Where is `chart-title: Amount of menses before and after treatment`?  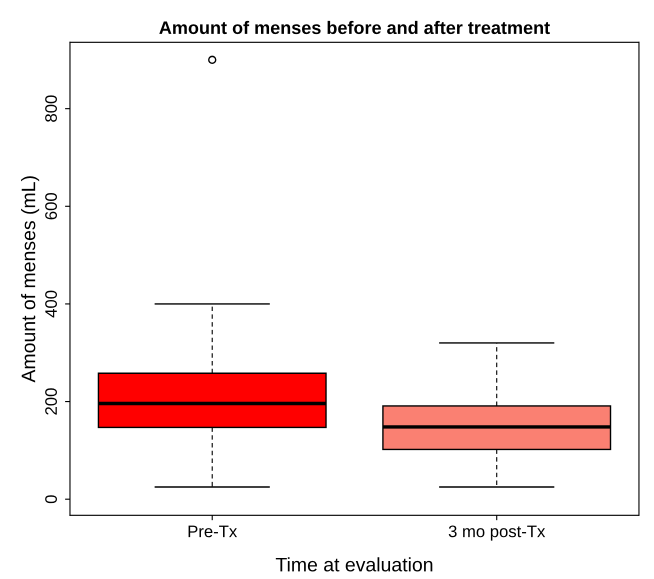 chart-title: Amount of menses before and after treatment is located at coordinates (354, 27).